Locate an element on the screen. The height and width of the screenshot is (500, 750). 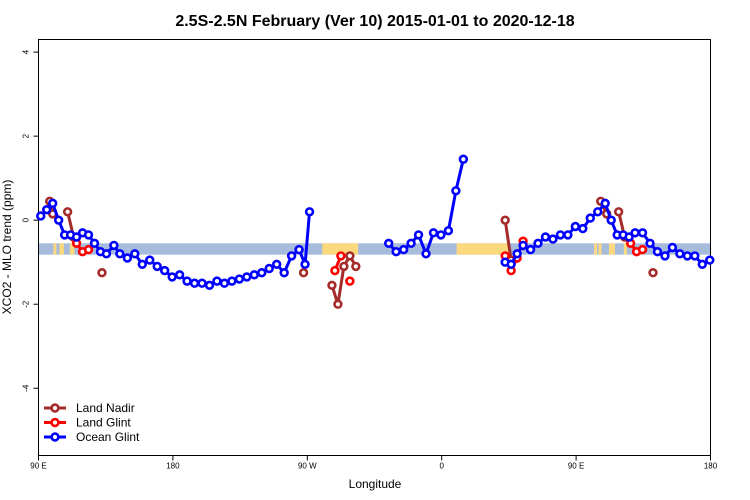
series-line is located at coordinates (508, 240).